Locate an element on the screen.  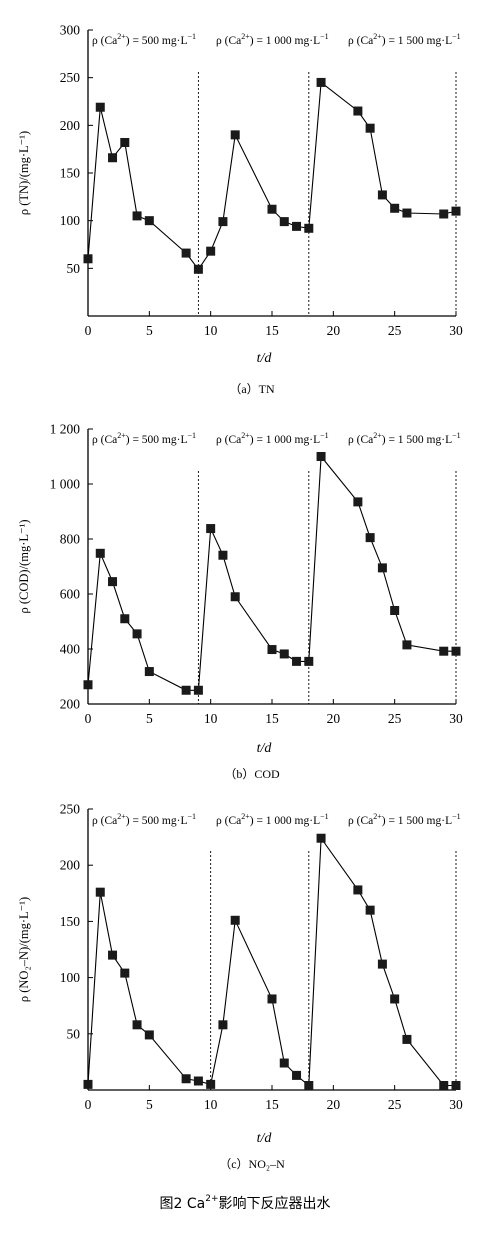
y-tick-label: 50 is located at coordinates (74, 1033).